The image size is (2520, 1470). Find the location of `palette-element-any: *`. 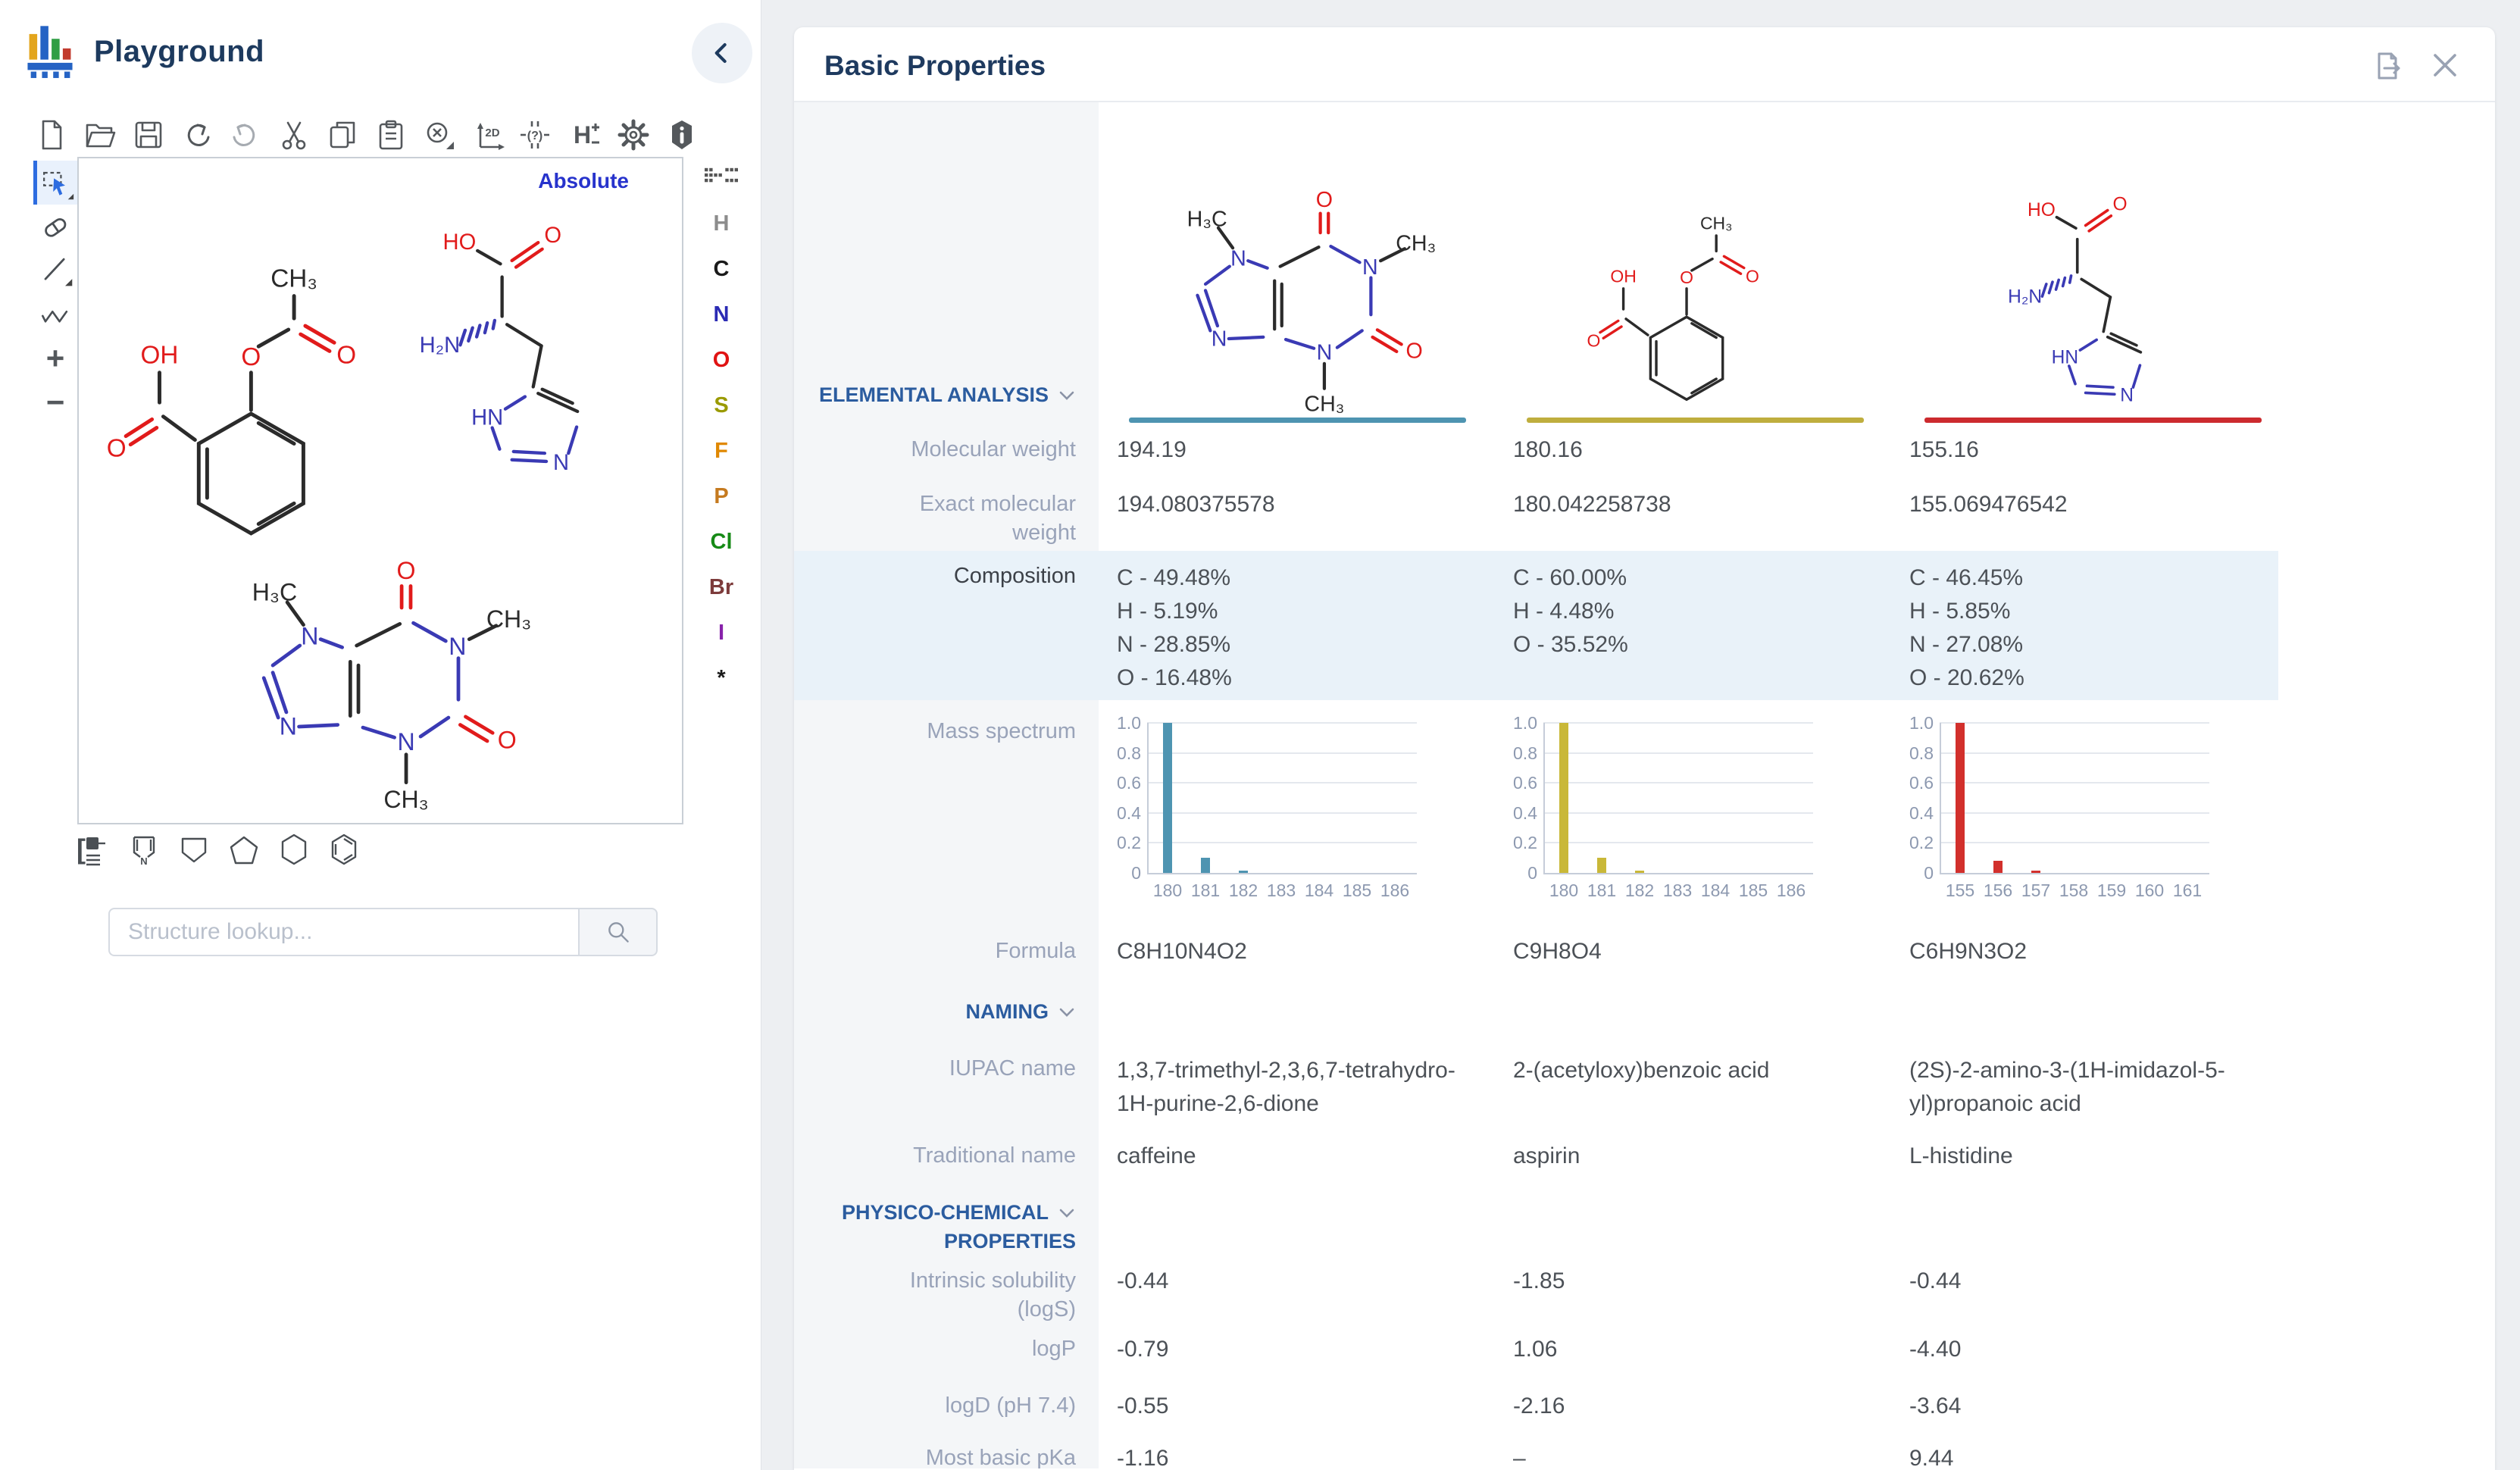

palette-element-any: * is located at coordinates (721, 677).